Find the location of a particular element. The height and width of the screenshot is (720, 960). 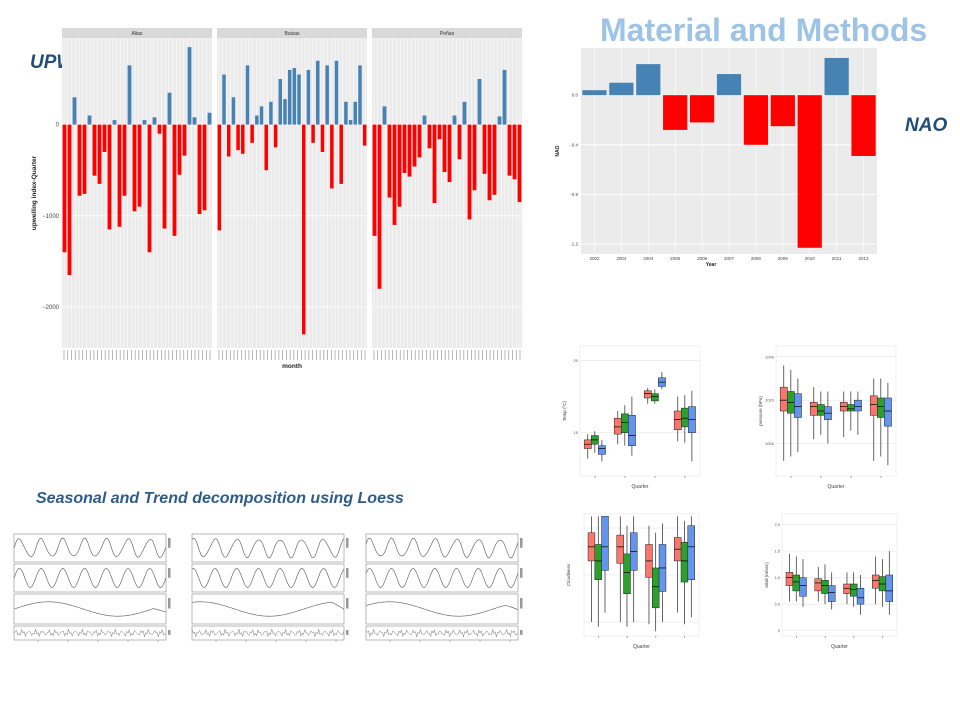

y-tick-label: 0 is located at coordinates (58, 126).